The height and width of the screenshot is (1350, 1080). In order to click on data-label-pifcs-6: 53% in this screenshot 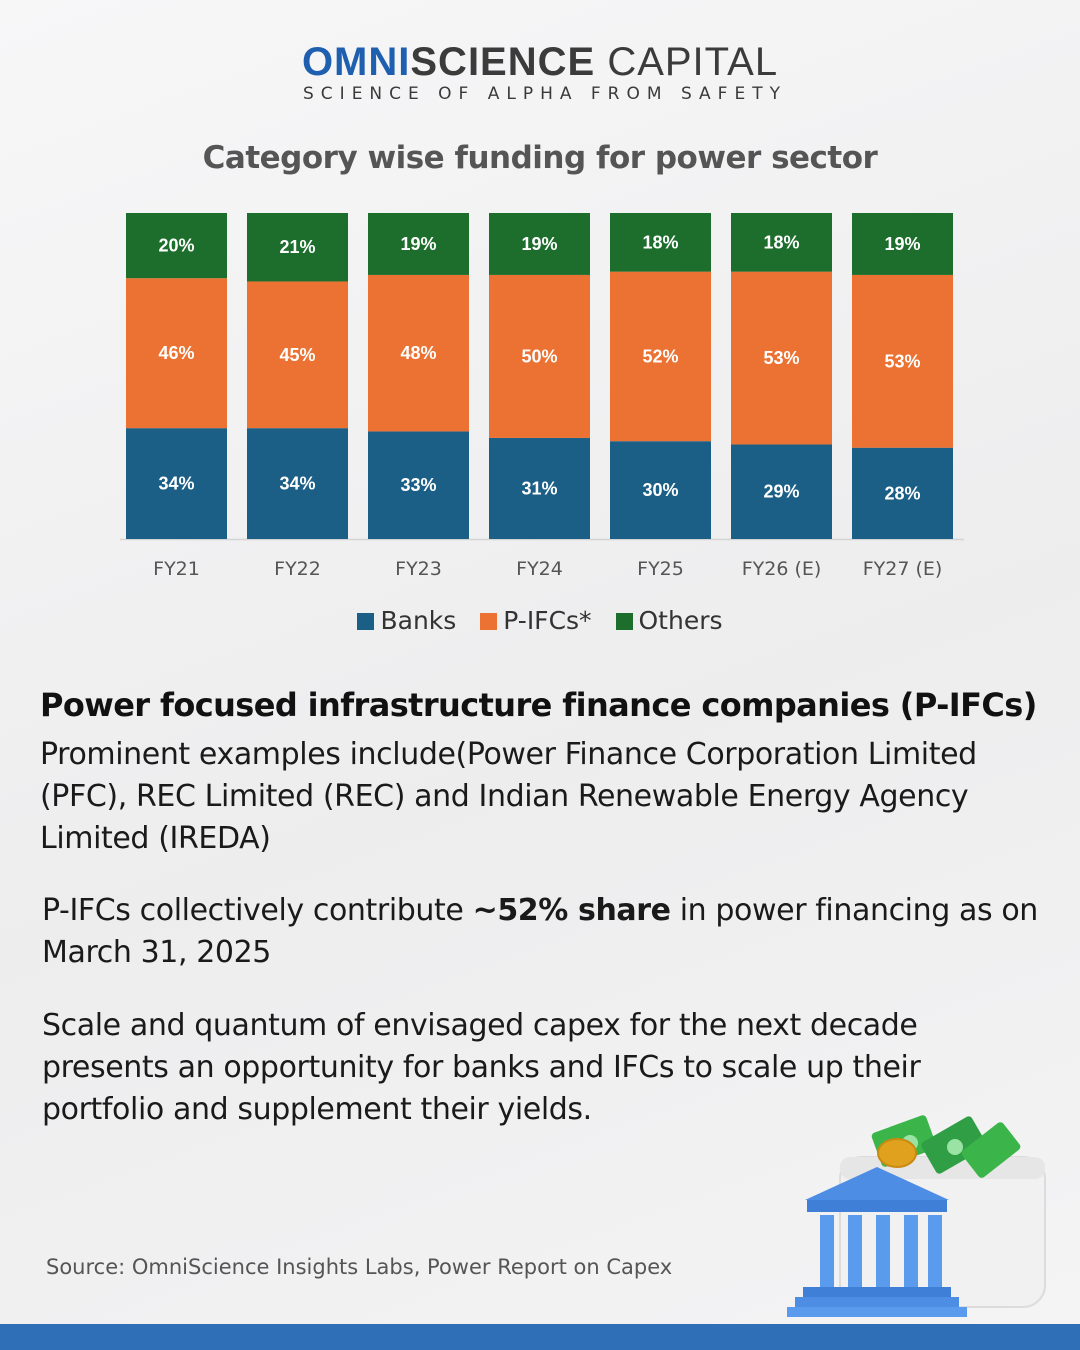, I will do `click(781, 358)`.